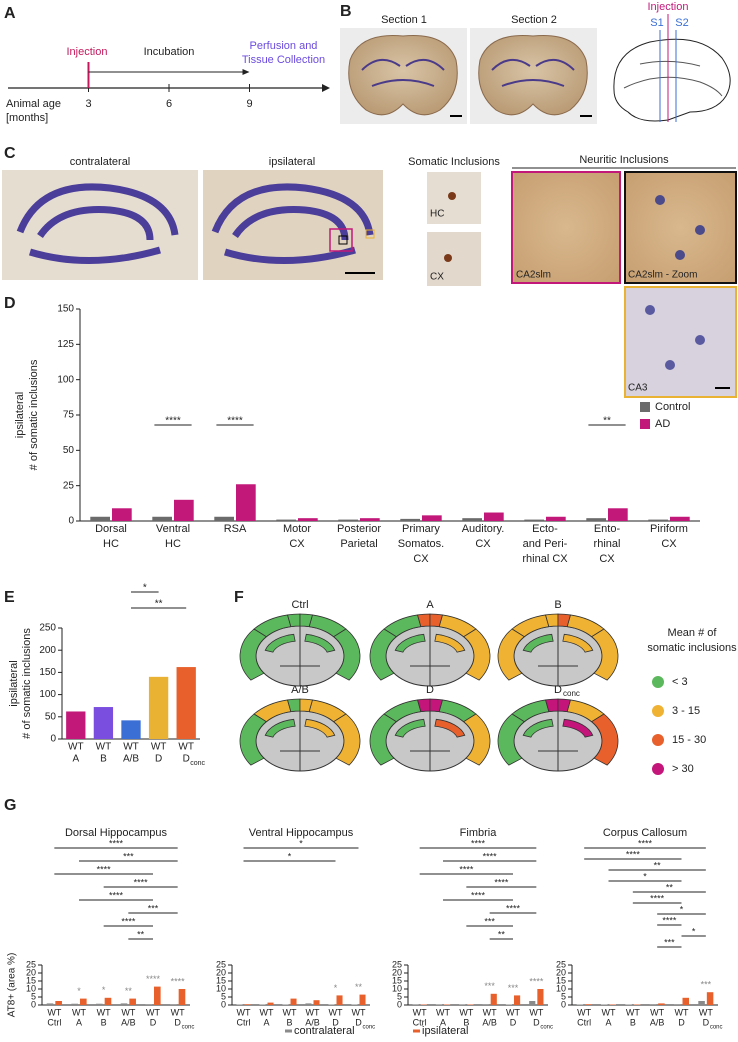  I want to click on x-tick-label: Parietal, so click(358, 544).